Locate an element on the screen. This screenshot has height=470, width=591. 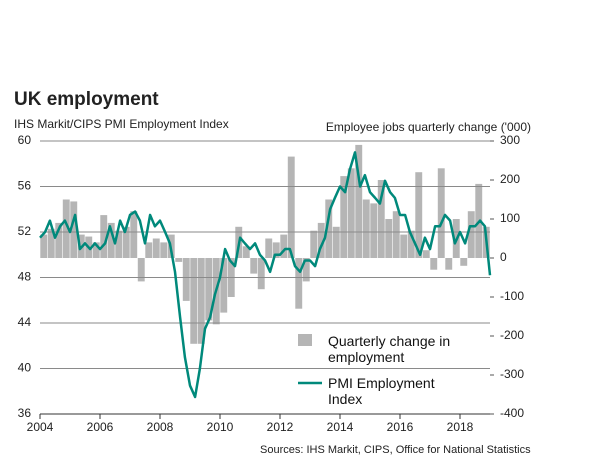
y-tick-label: 36 is located at coordinates (25, 413).